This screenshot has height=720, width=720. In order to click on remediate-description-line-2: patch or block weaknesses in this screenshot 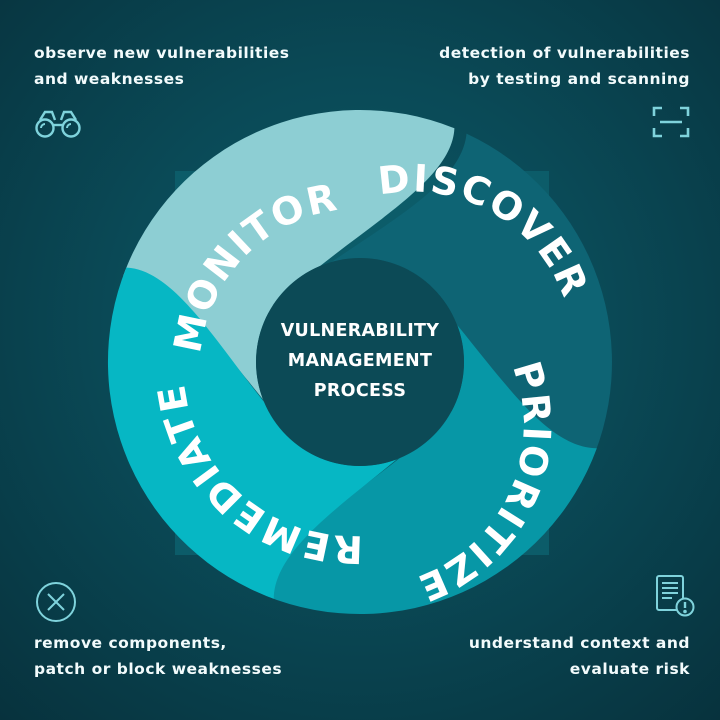, I will do `click(158, 669)`.